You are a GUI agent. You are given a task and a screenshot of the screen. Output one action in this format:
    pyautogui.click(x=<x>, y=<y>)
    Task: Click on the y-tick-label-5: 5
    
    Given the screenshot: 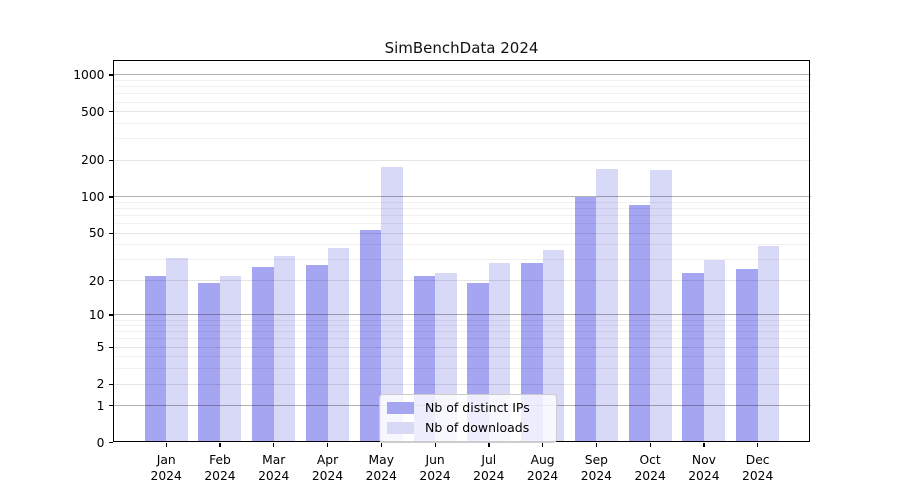 What is the action you would take?
    pyautogui.click(x=100, y=347)
    